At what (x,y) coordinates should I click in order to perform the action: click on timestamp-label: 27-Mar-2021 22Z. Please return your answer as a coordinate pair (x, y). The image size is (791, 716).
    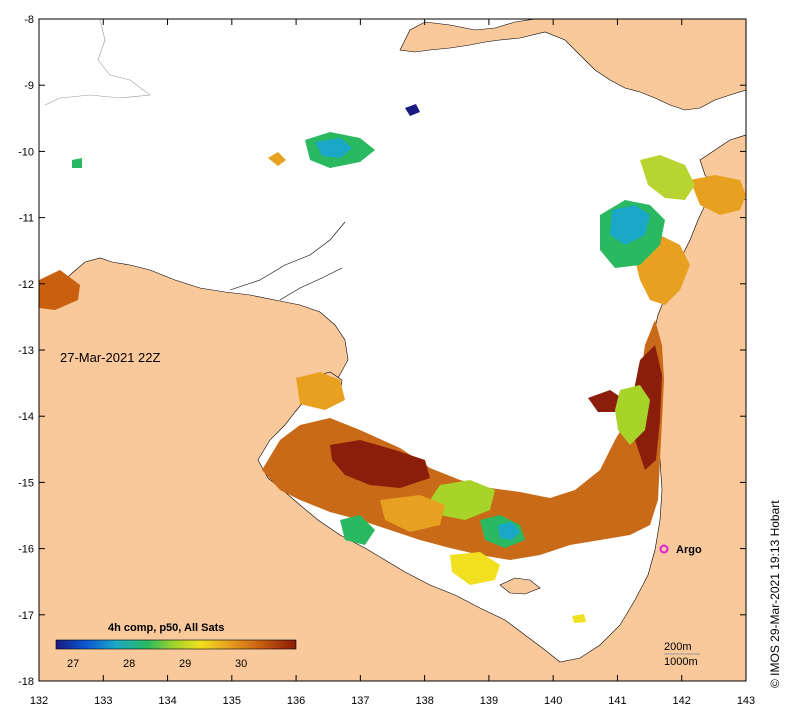
    Looking at the image, I should click on (110, 357).